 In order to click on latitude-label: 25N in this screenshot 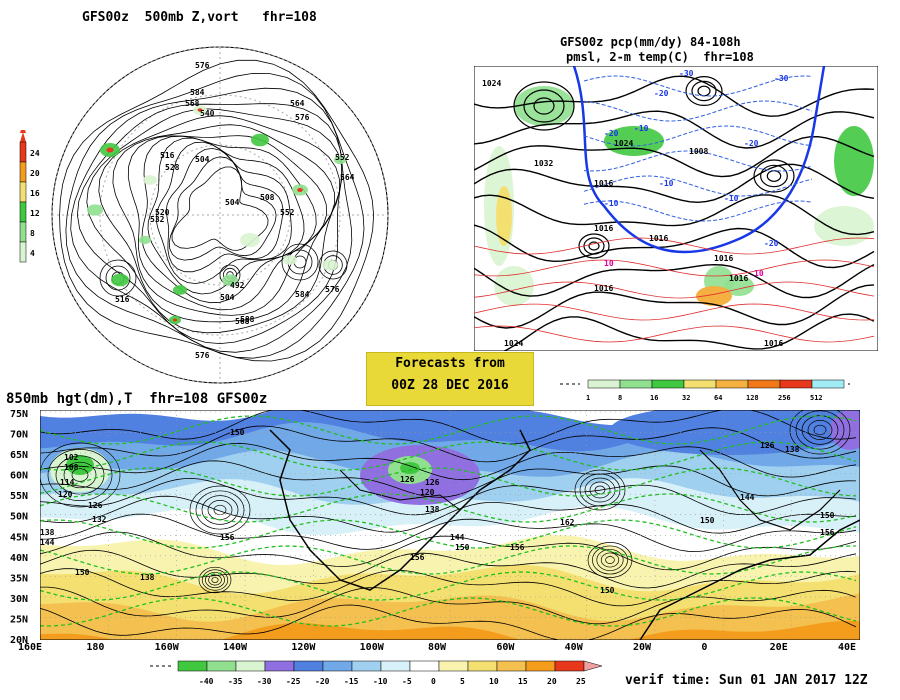, I will do `click(19, 619)`.